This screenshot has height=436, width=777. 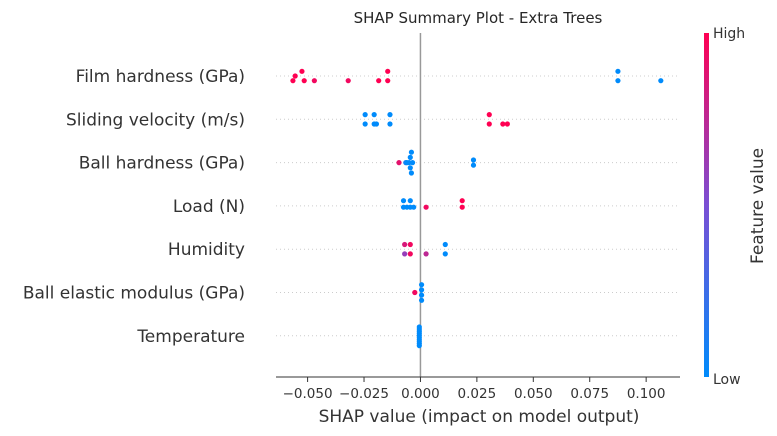 What do you see at coordinates (420, 394) in the screenshot?
I see `x-tick-label: 0.000` at bounding box center [420, 394].